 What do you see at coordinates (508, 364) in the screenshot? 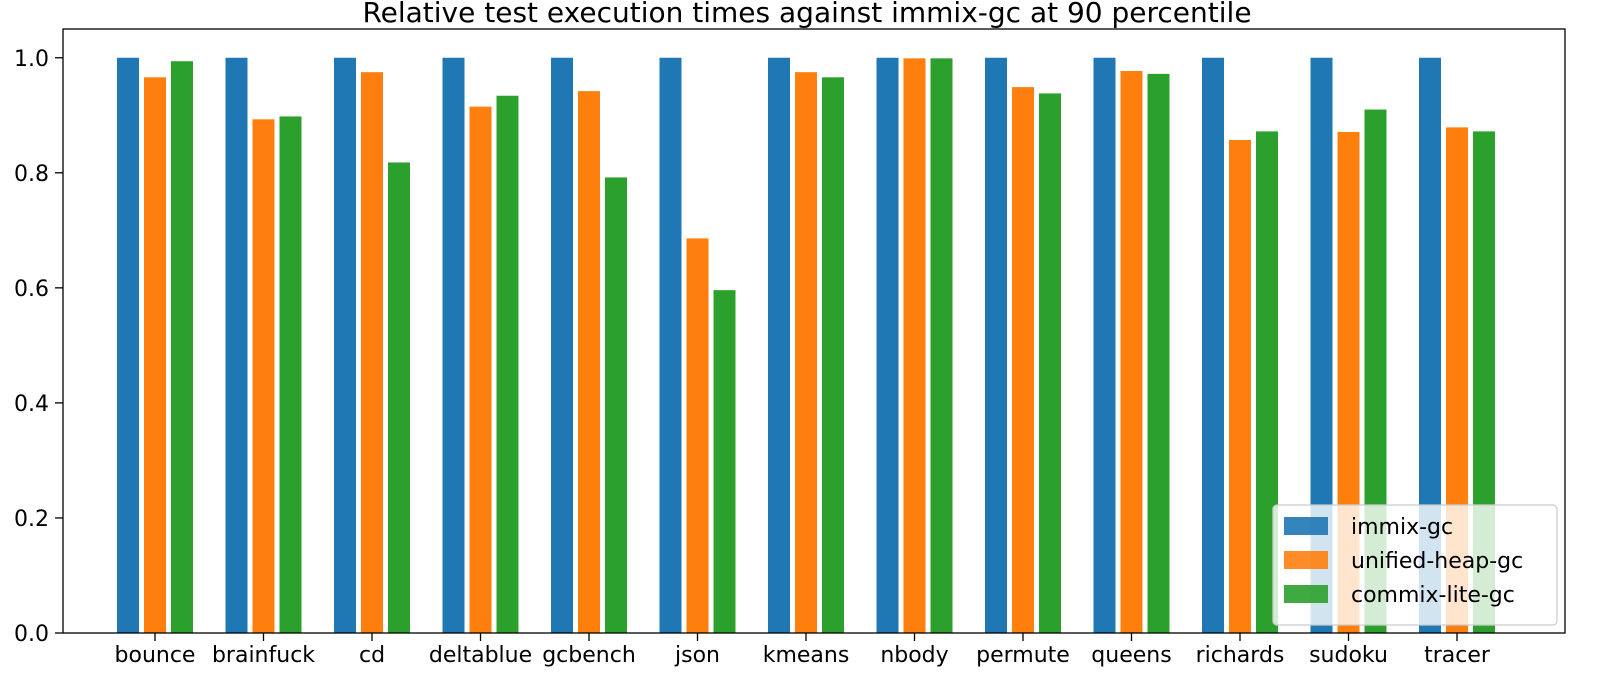
I see `bar-commix-lite-gc-deltablue` at bounding box center [508, 364].